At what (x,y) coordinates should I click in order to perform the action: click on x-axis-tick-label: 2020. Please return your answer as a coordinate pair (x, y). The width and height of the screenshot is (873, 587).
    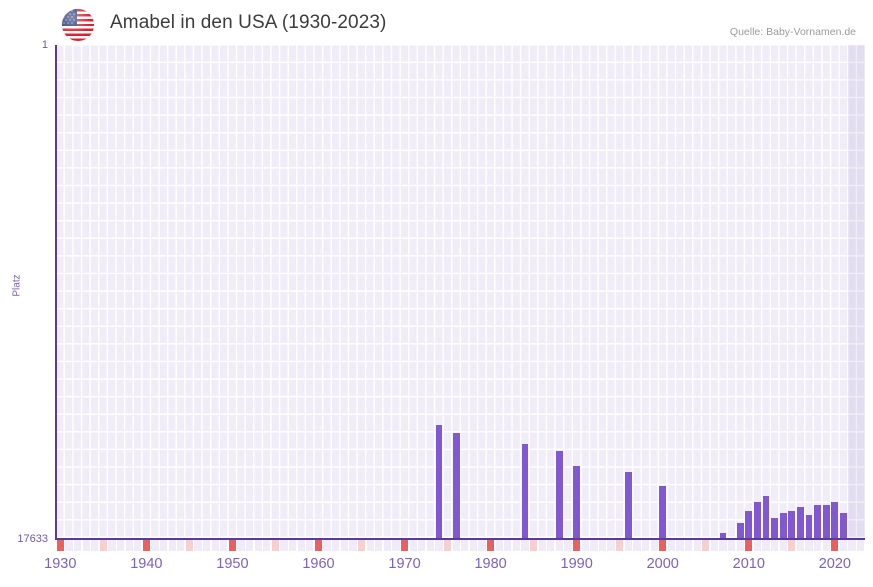
    Looking at the image, I should click on (834, 564).